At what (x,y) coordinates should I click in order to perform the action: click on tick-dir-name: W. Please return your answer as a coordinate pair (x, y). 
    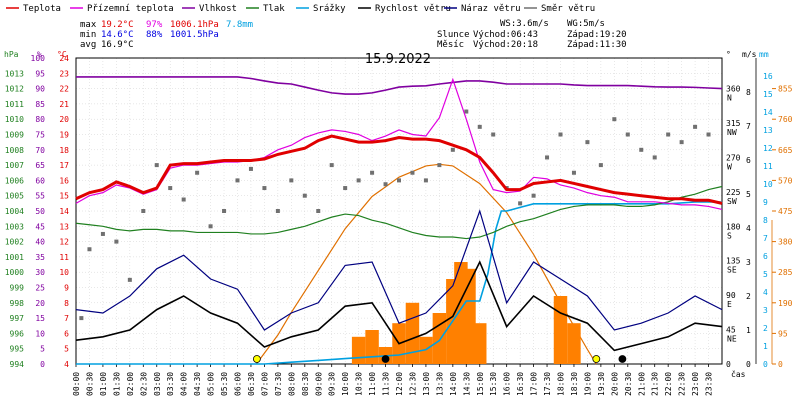
    Looking at the image, I should click on (729, 166).